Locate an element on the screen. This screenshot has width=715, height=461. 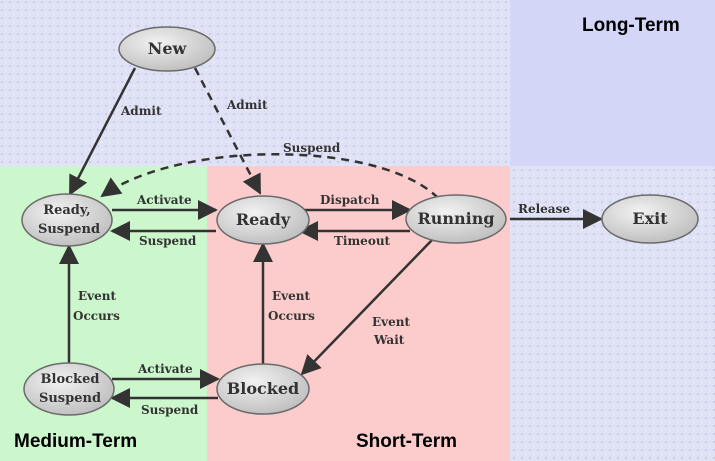
label-admit-right: Admit is located at coordinates (247, 105).